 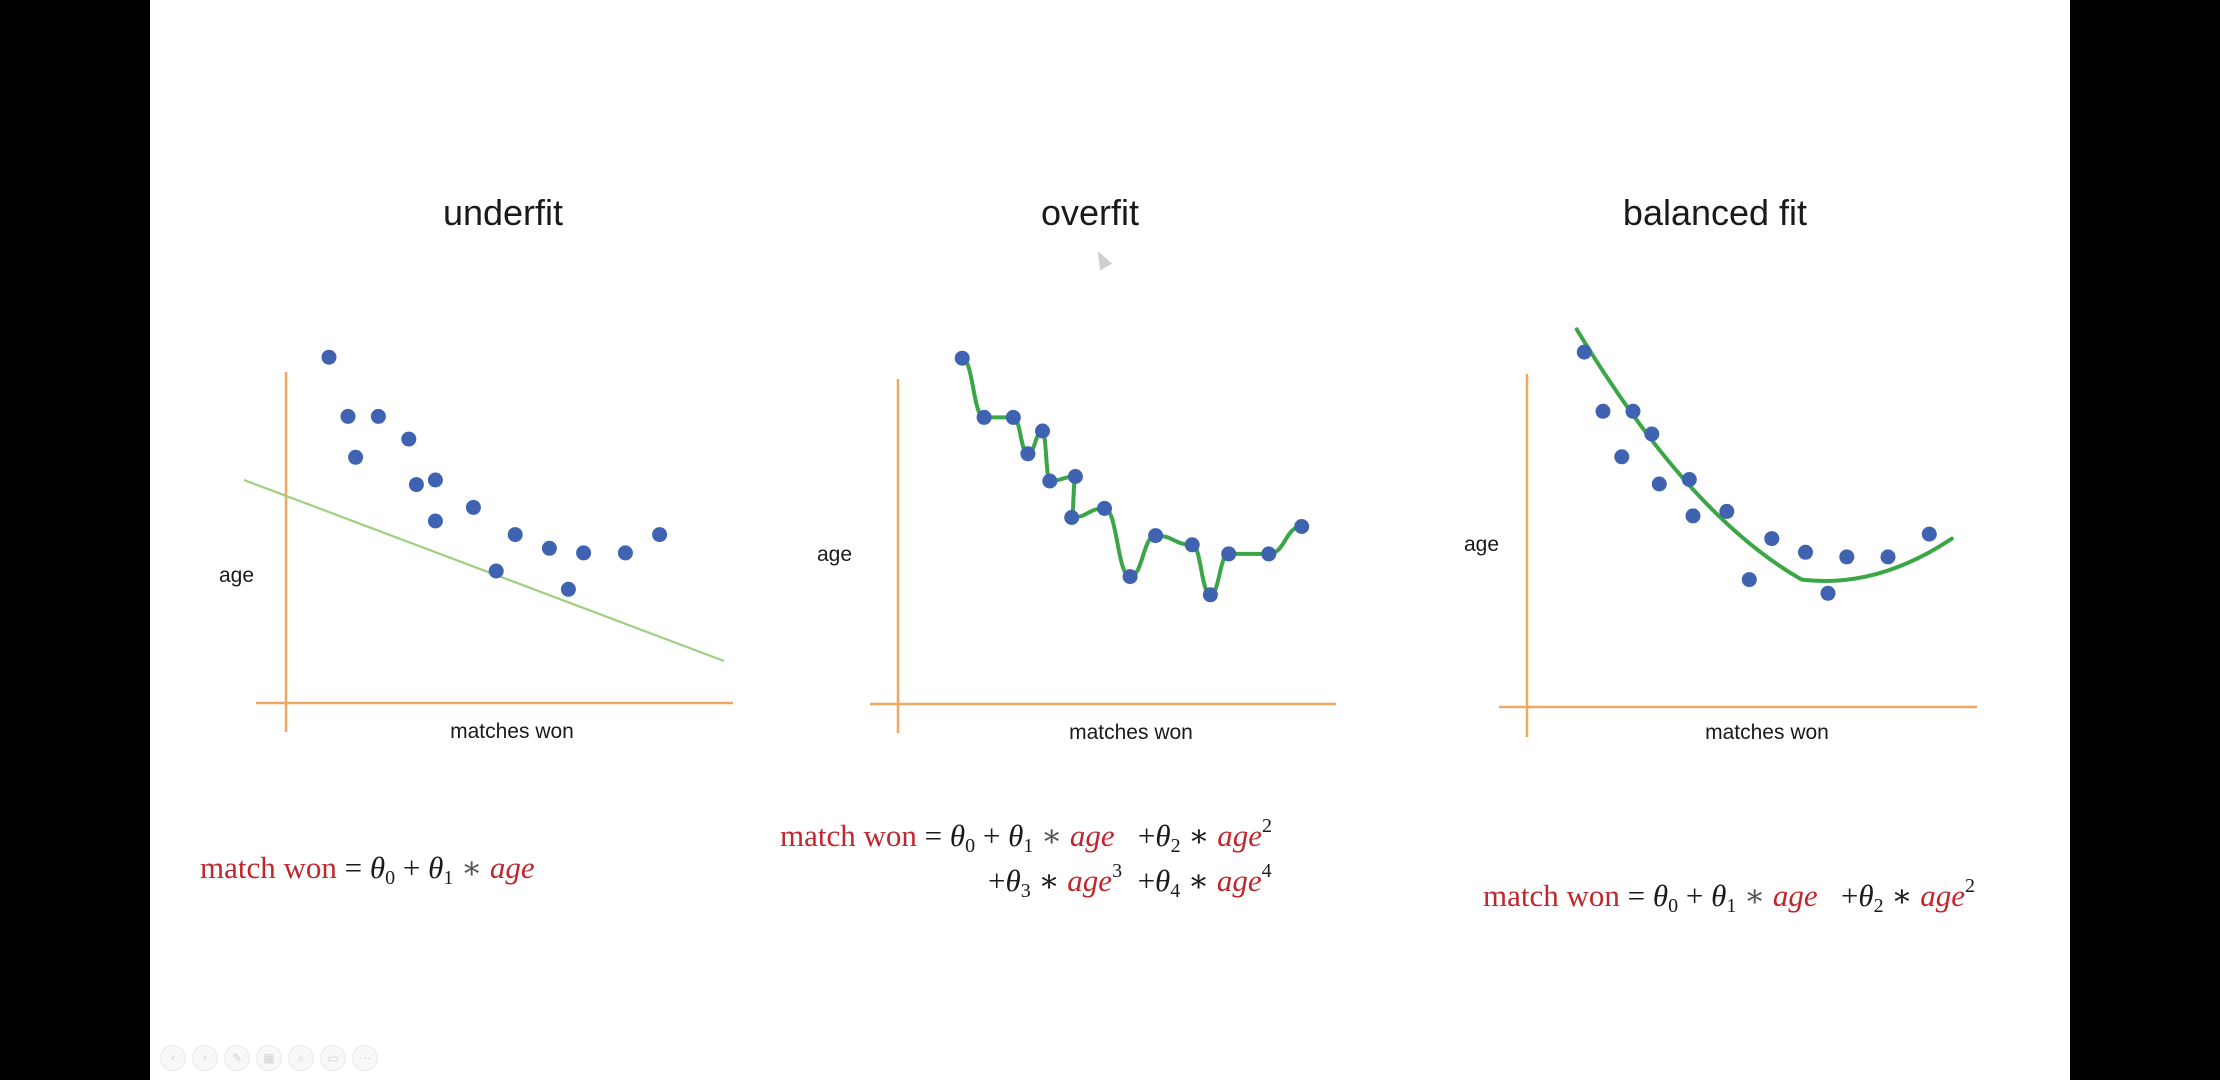 I want to click on plot-overfit: age matches won, so click(x=1076, y=547).